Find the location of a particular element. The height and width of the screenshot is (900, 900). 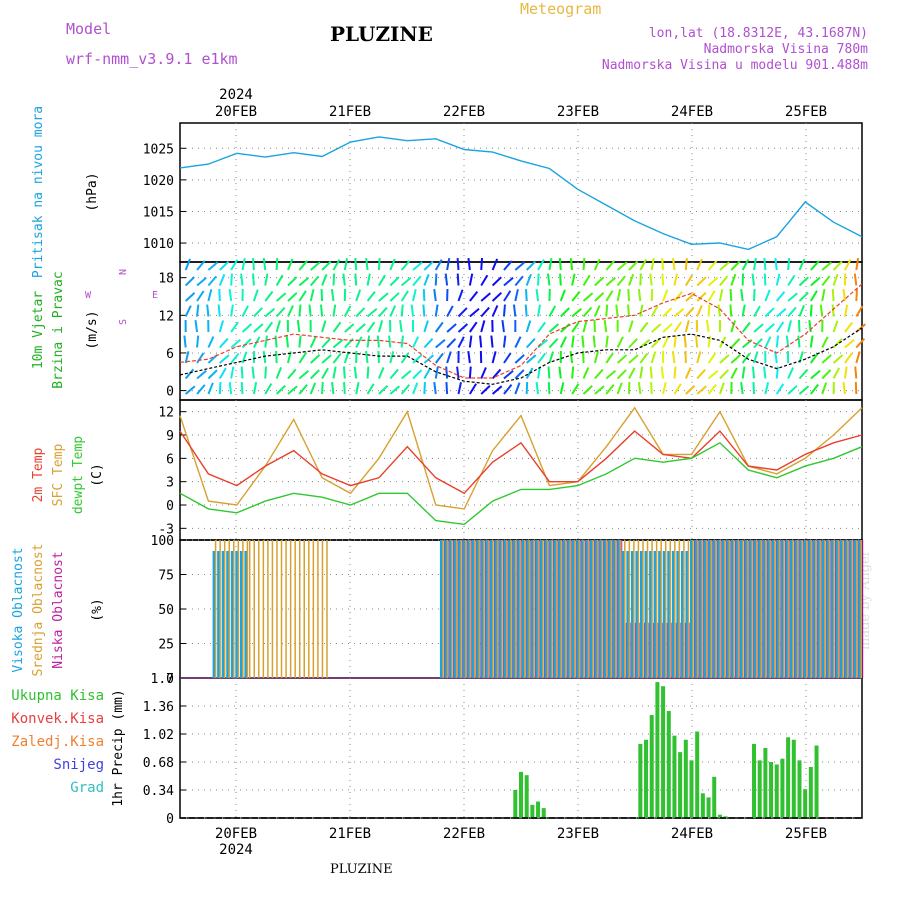

x-date-label-bottom: 21FEB is located at coordinates (350, 834).